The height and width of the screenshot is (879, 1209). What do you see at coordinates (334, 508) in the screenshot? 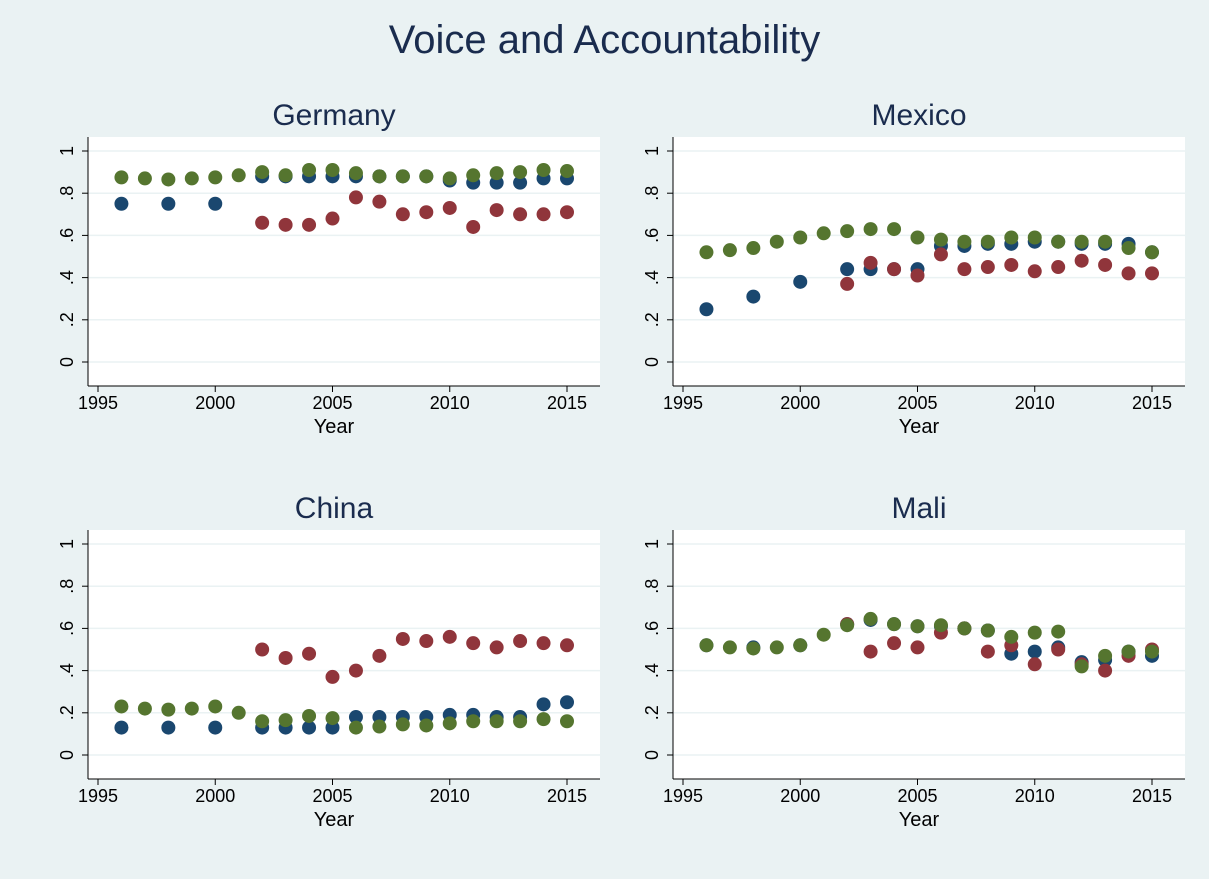
I see `china-title: China` at bounding box center [334, 508].